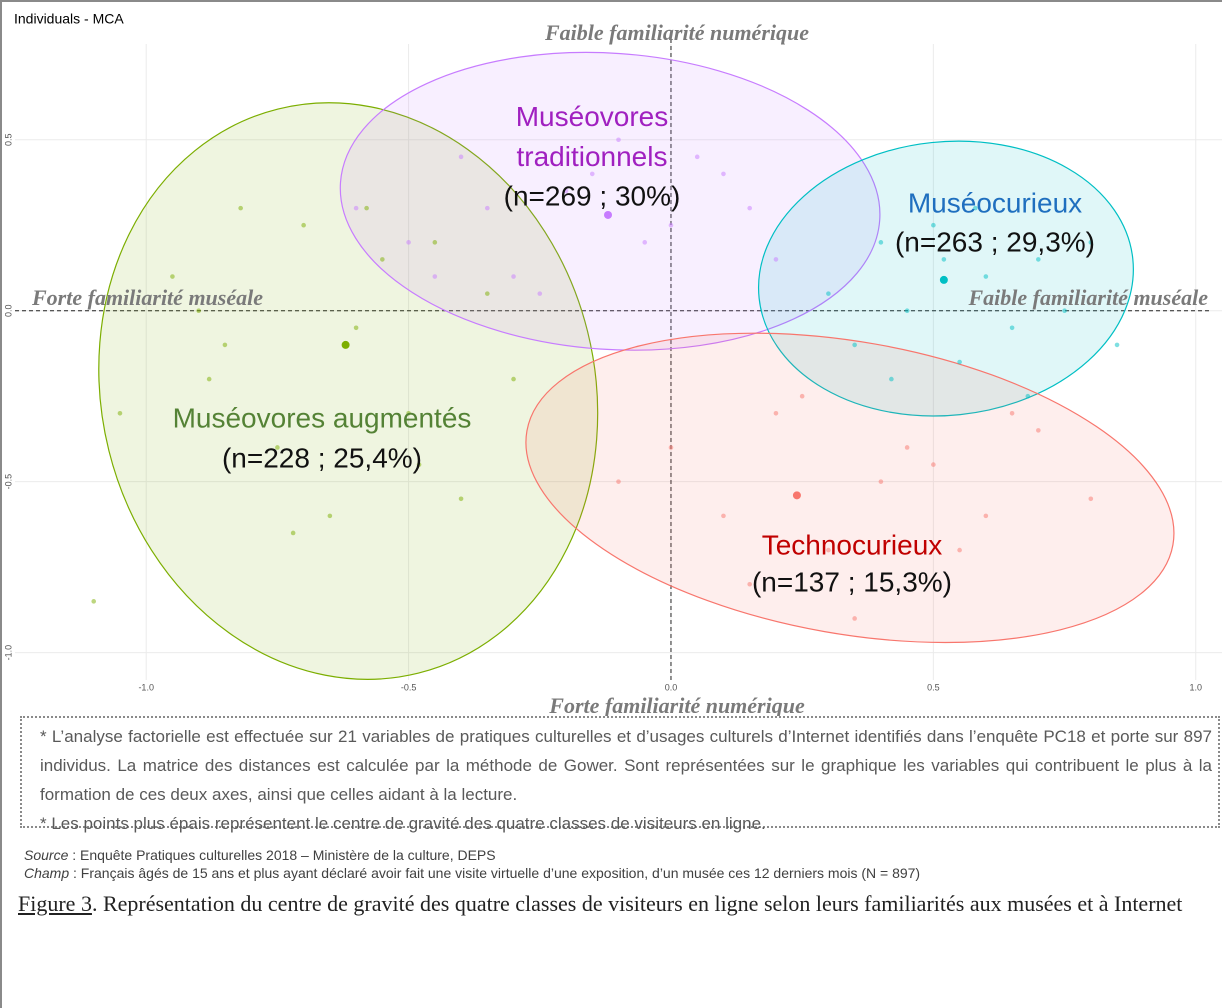 This screenshot has height=1008, width=1224. Describe the element at coordinates (47, 873) in the screenshot. I see `champ-label: Champ` at that location.